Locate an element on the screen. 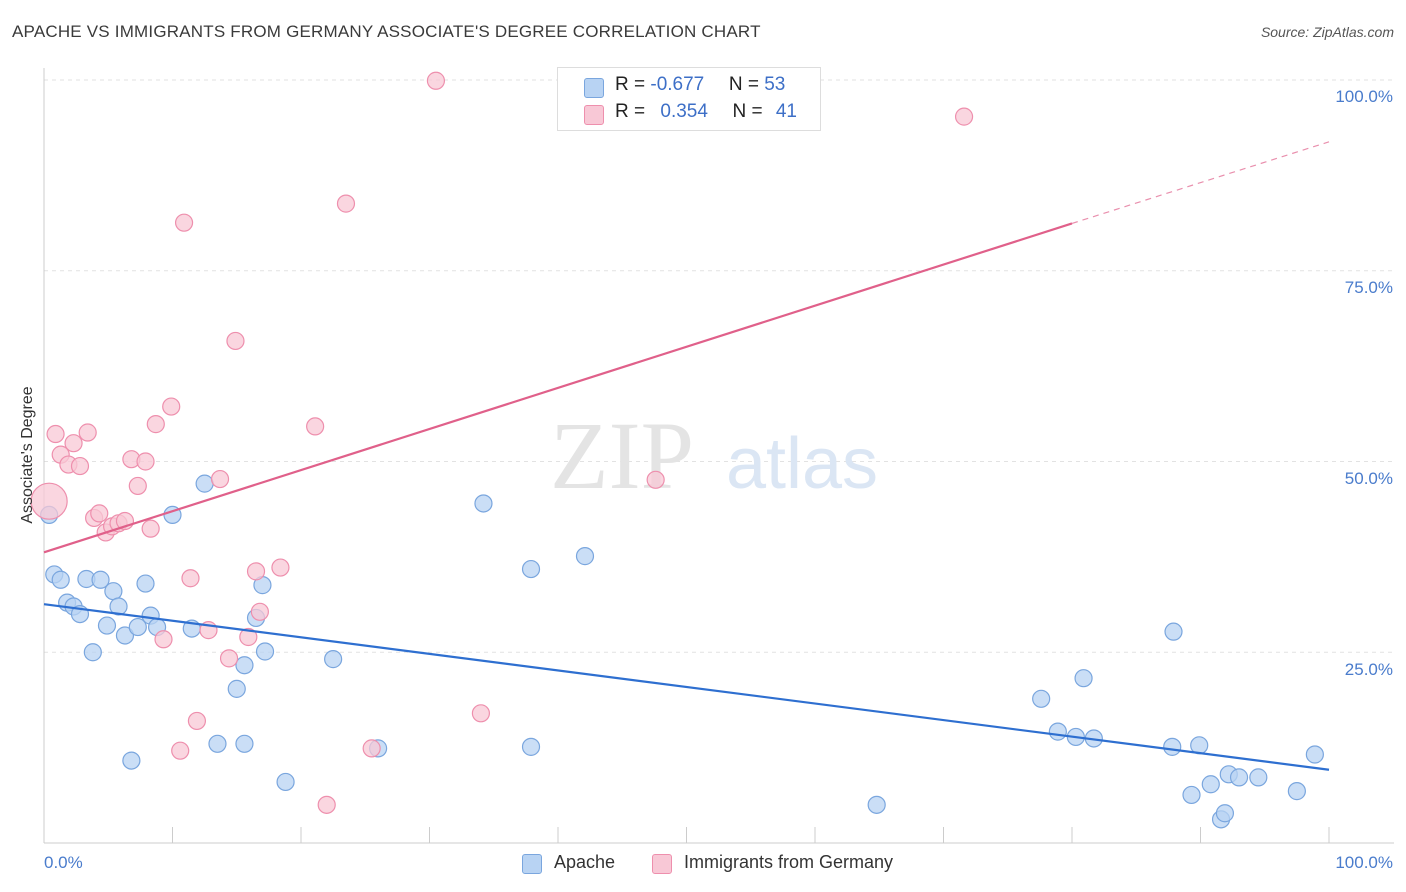  germany-stats-row: R = 0.354 N = 41 is located at coordinates (706, 114).